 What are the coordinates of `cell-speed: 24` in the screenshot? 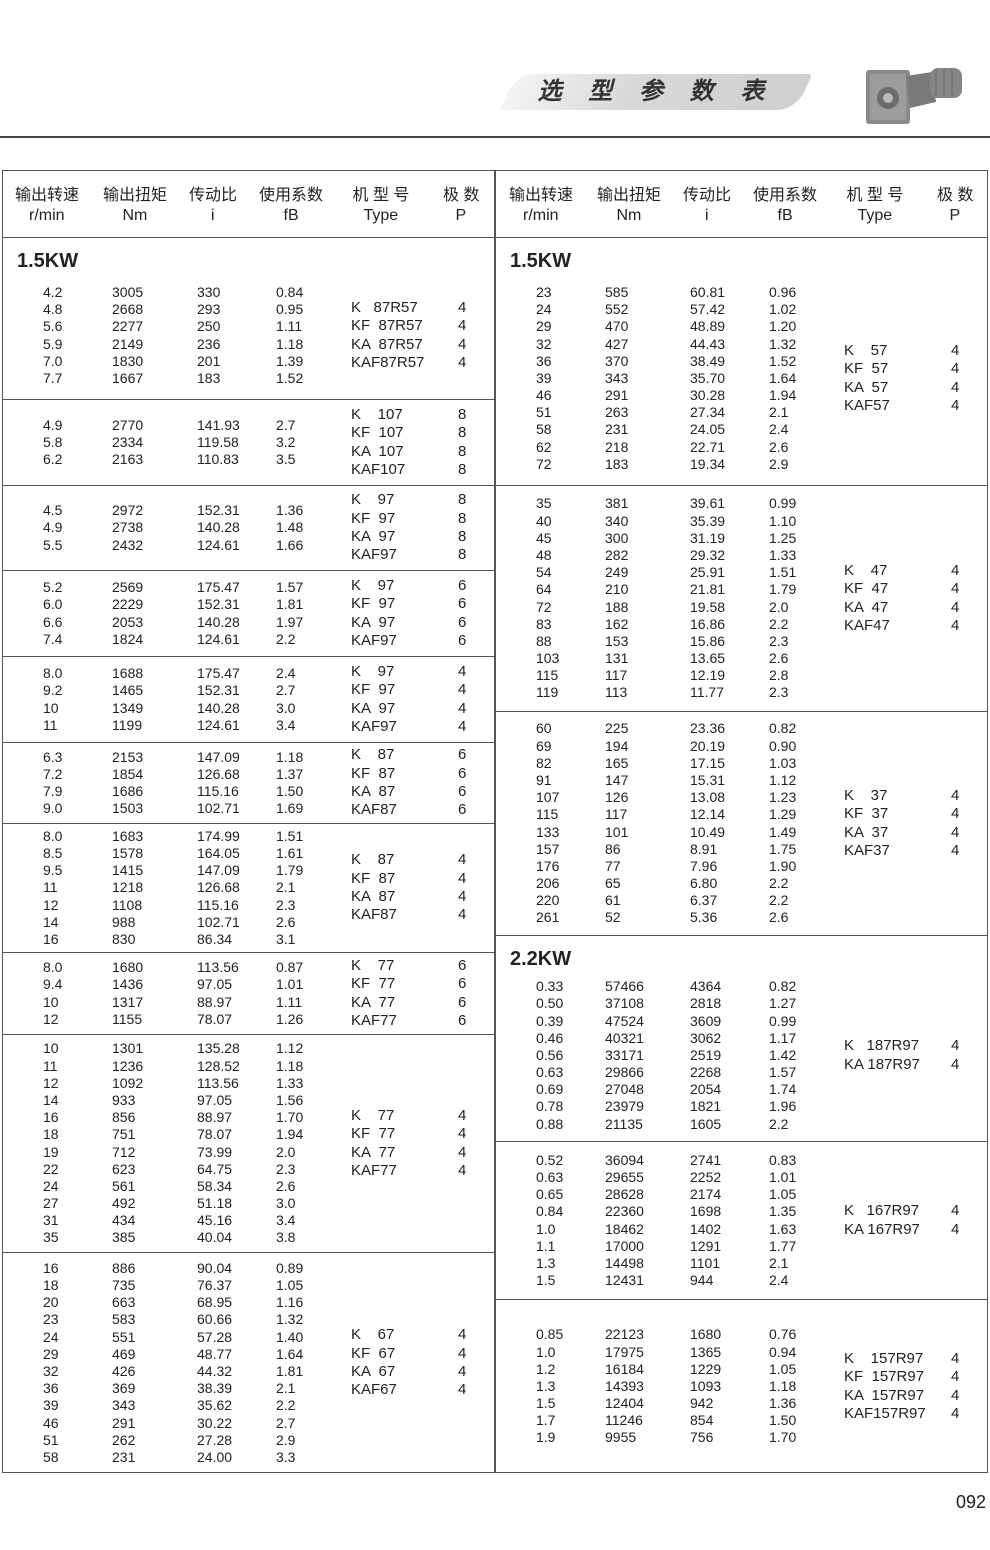 It's located at (51, 1185).